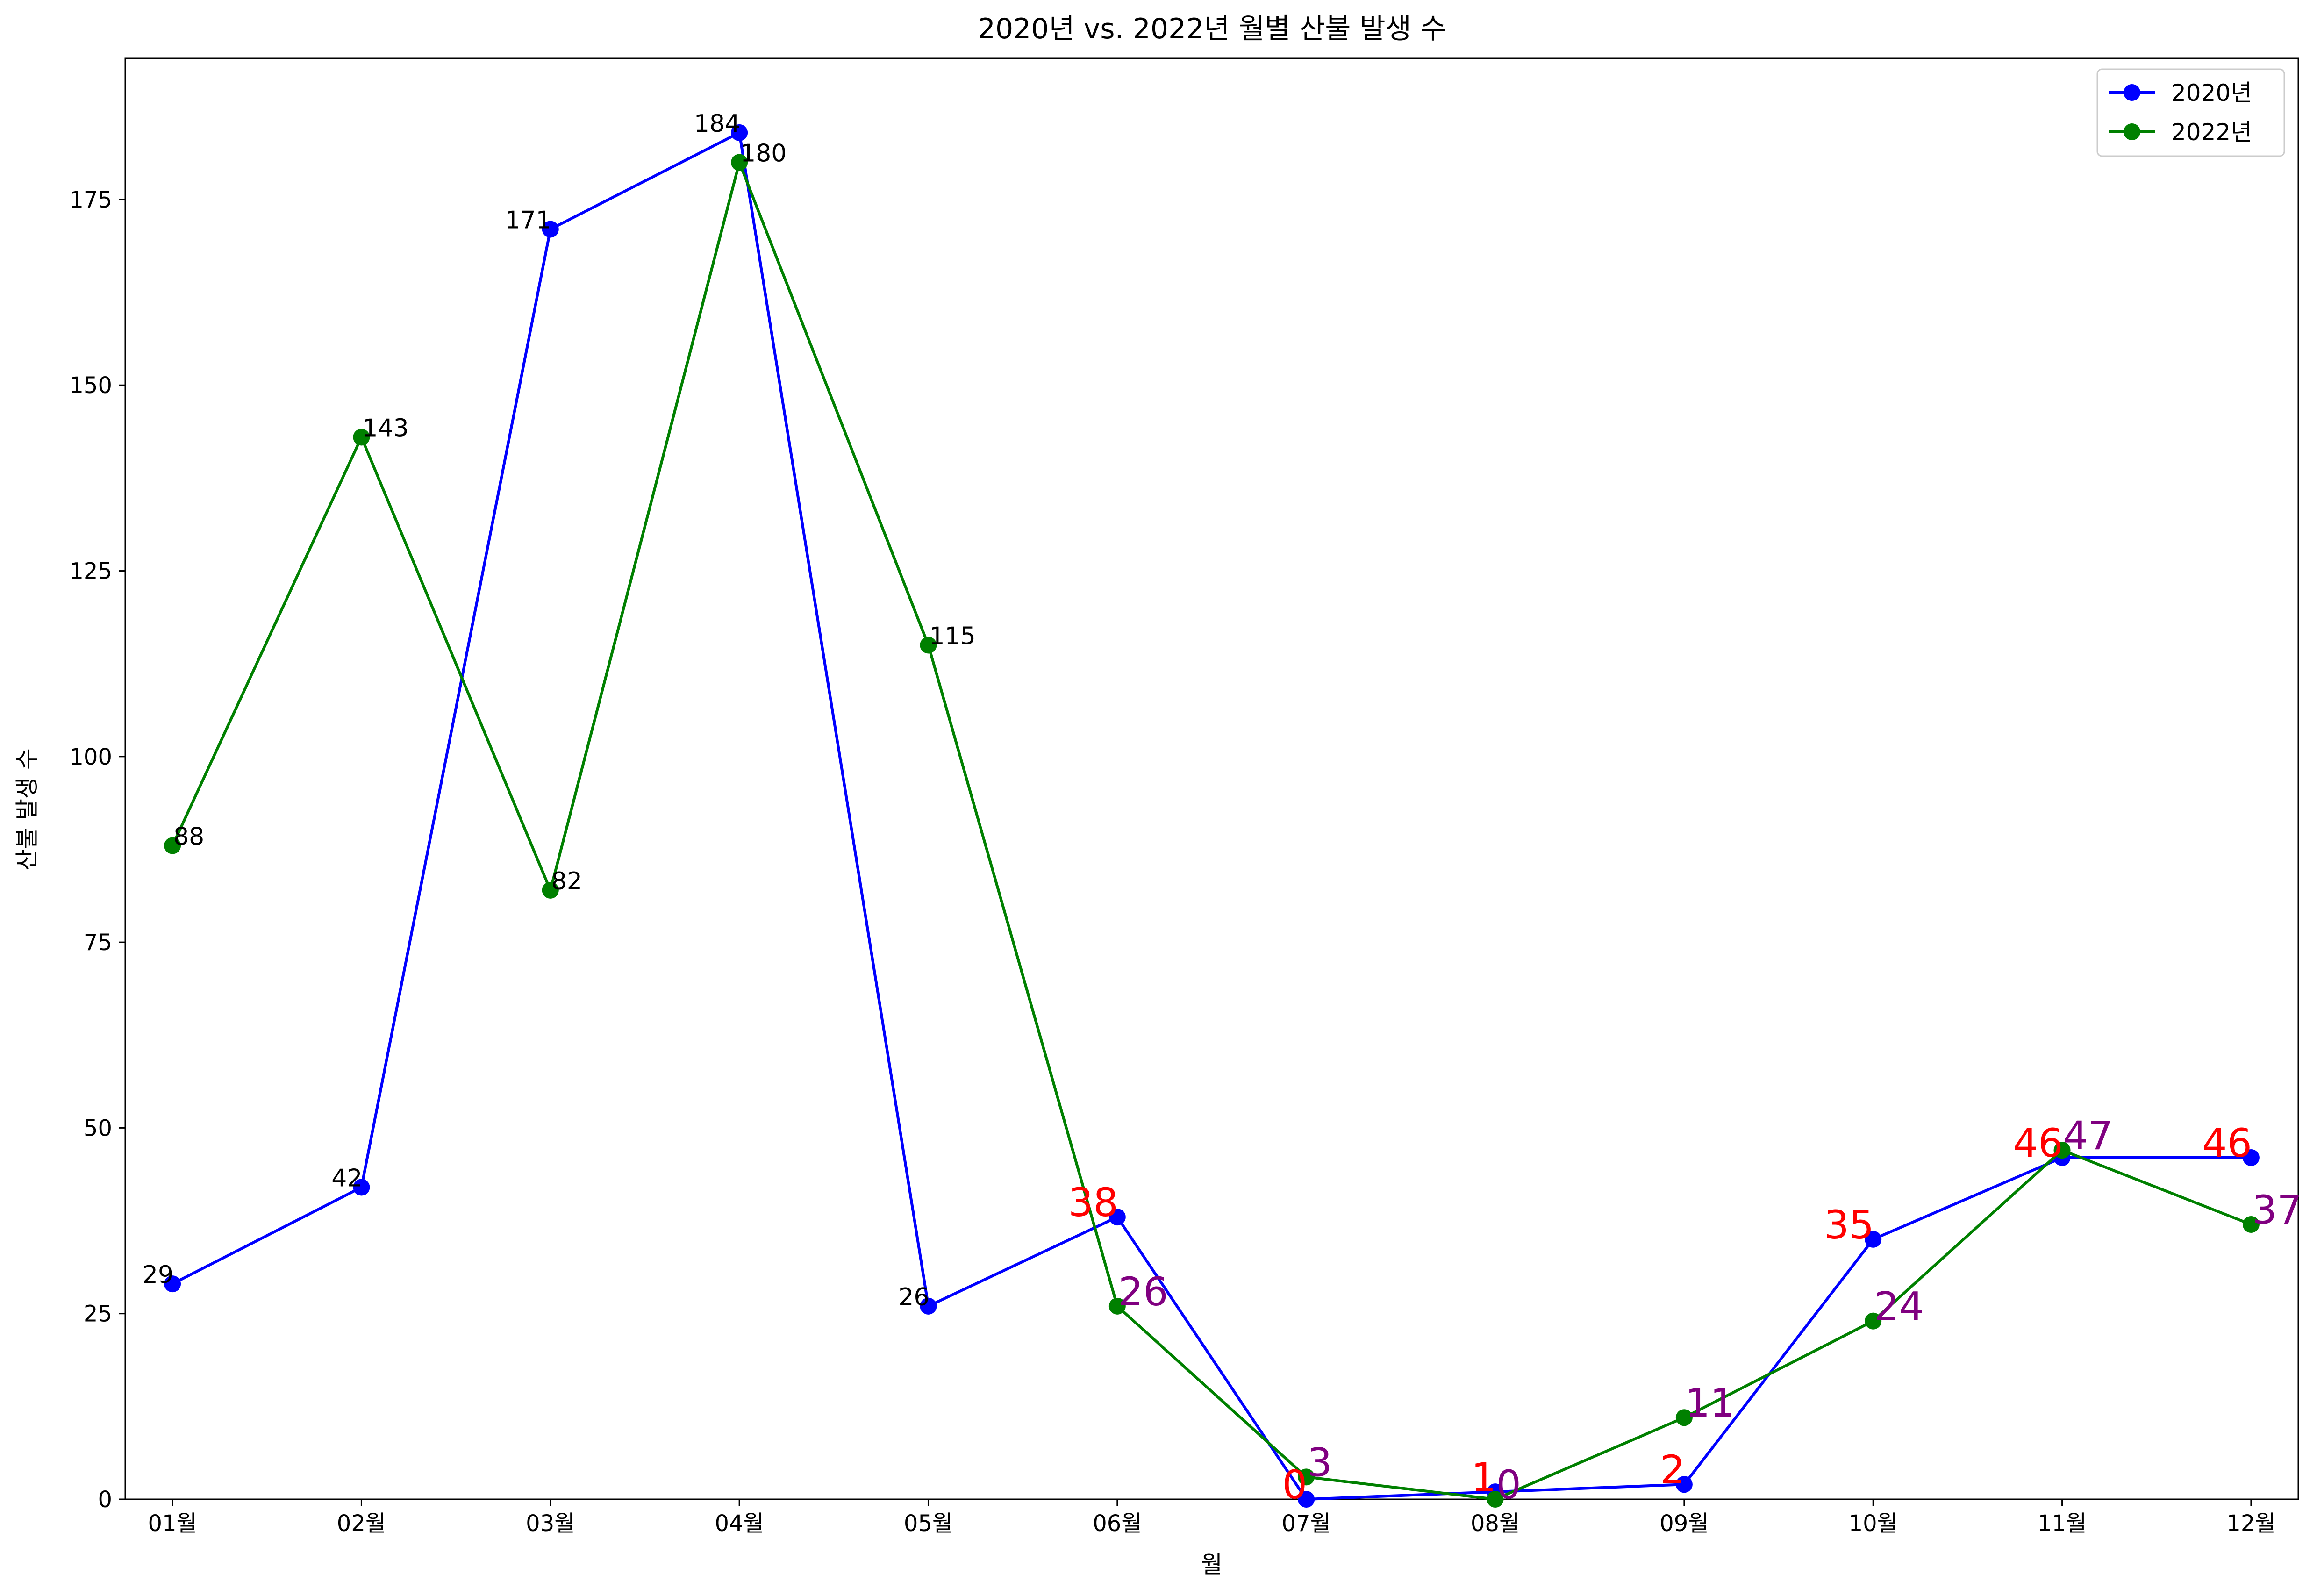  Describe the element at coordinates (1873, 1523) in the screenshot. I see `x-tick-label: 10월` at that location.